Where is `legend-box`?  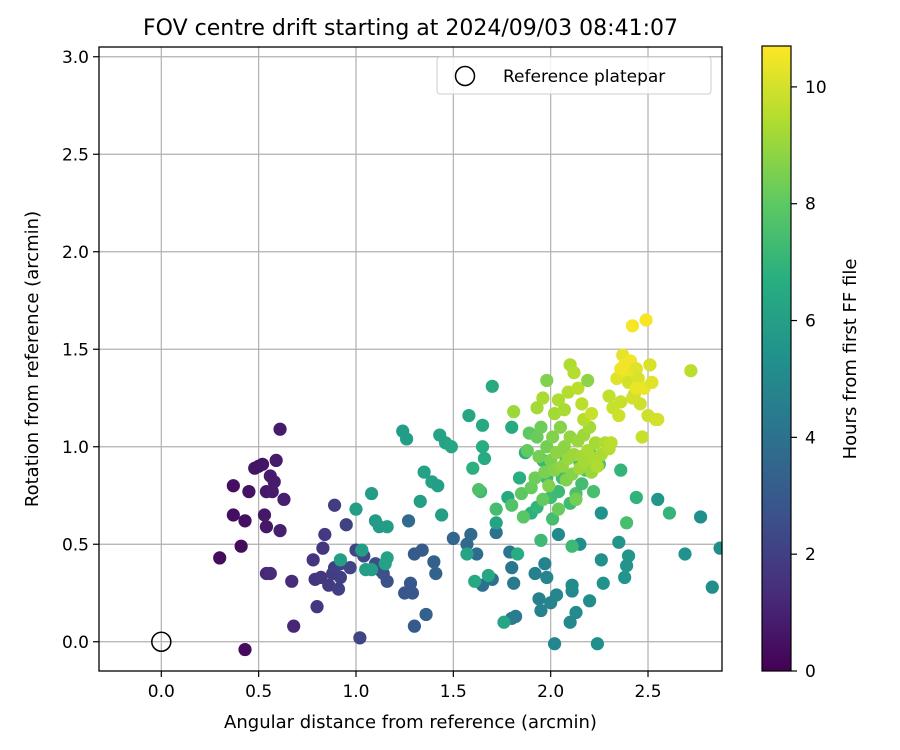
legend-box is located at coordinates (574, 75).